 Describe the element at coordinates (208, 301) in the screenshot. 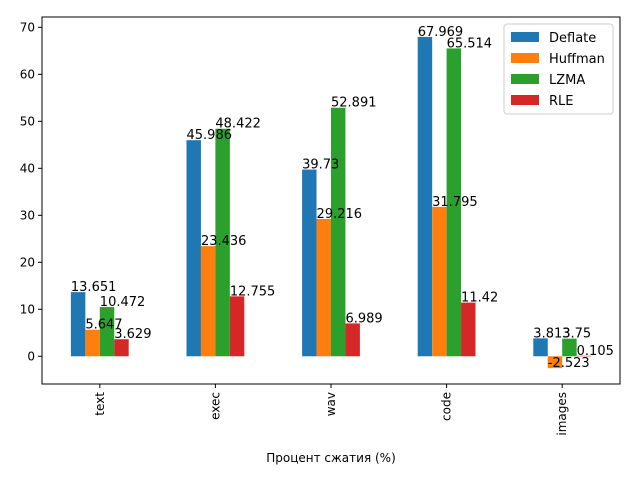

I see `bar-huffman-exec` at that location.